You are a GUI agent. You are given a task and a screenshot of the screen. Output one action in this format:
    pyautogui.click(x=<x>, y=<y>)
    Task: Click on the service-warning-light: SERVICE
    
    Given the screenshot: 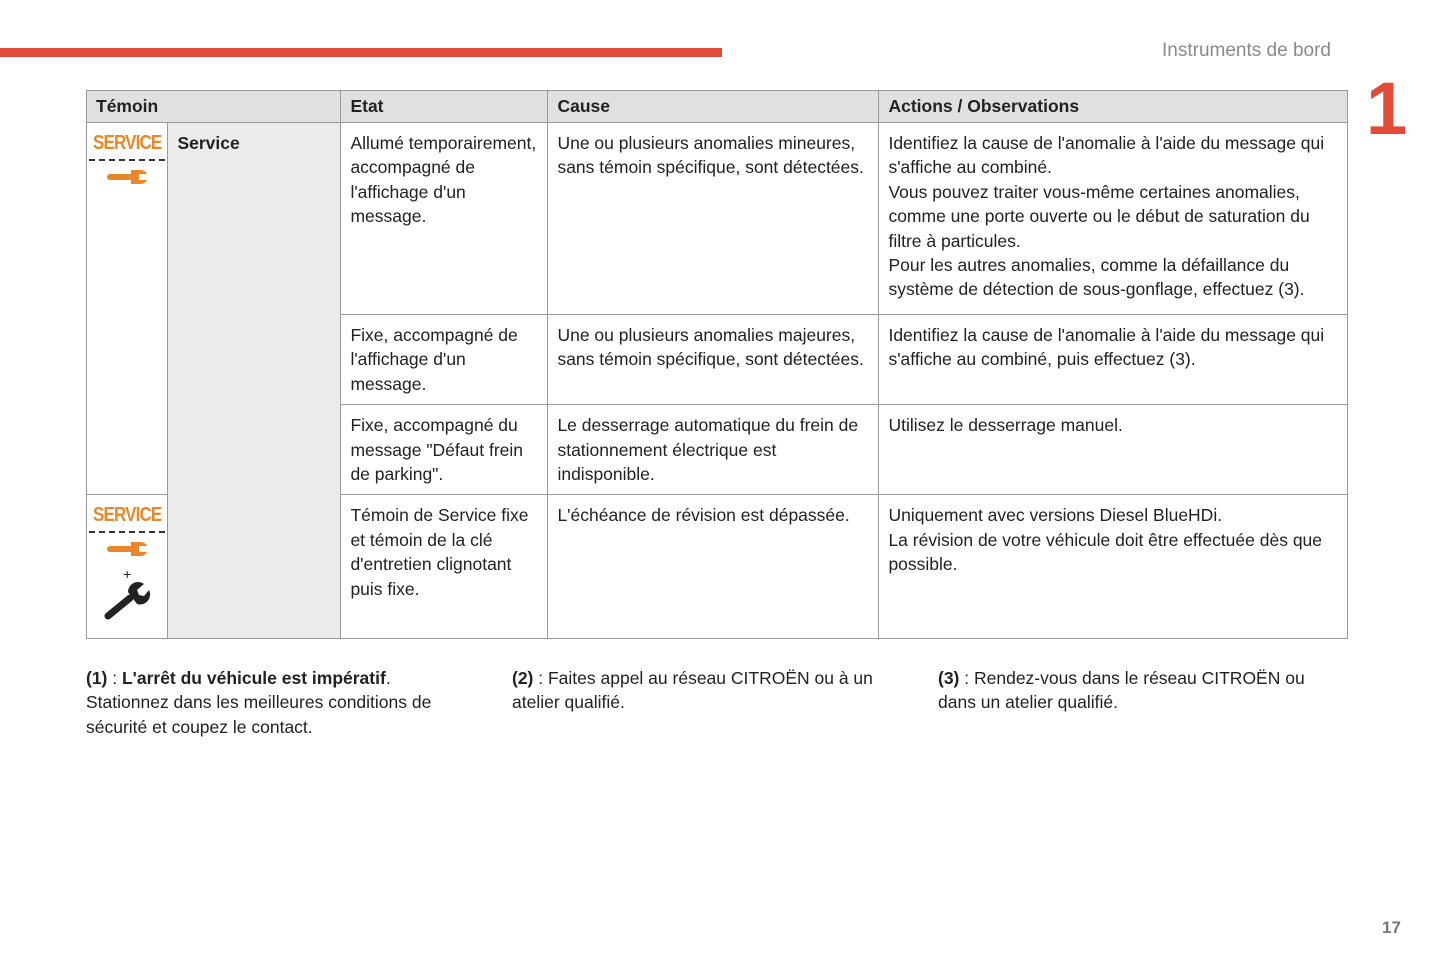 What is the action you would take?
    pyautogui.click(x=127, y=308)
    